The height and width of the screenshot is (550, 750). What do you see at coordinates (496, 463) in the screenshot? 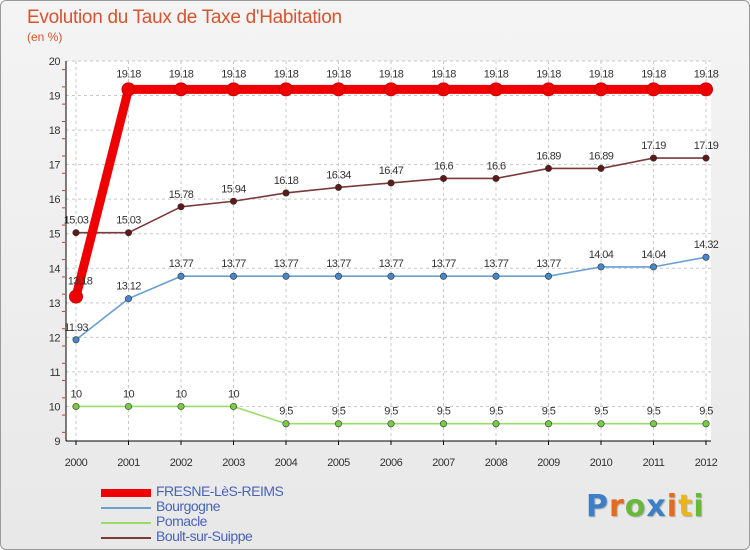
I see `x-tick-label: 2008` at bounding box center [496, 463].